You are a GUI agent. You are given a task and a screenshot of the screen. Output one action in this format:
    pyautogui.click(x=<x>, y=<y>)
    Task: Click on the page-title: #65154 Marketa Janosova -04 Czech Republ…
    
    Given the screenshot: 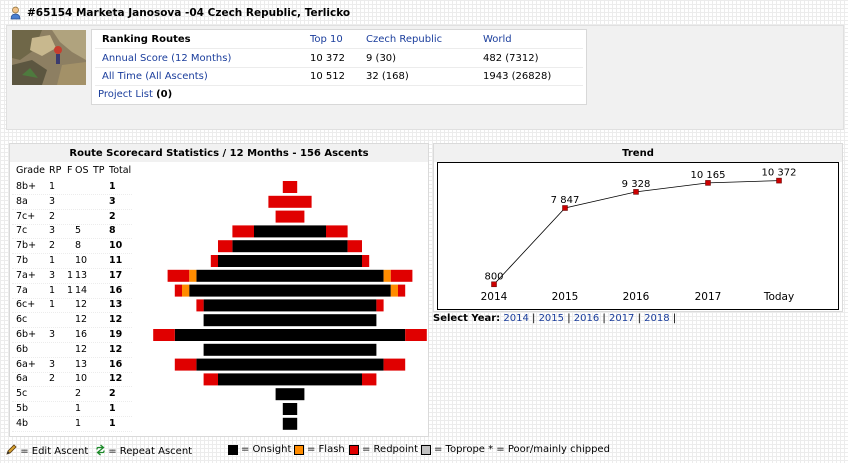 What is the action you would take?
    pyautogui.click(x=189, y=13)
    